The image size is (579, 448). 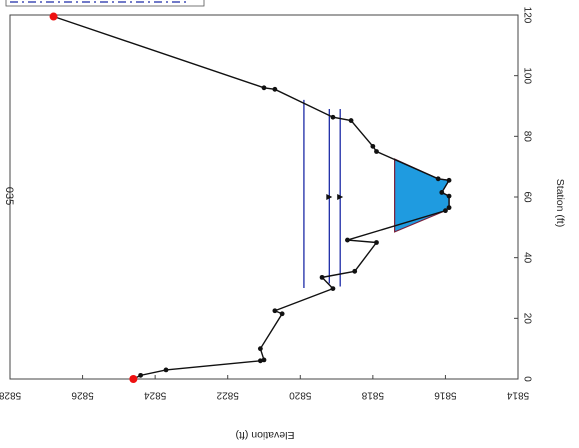 I want to click on y-axis-title: Elevation (ft), so click(x=265, y=435).